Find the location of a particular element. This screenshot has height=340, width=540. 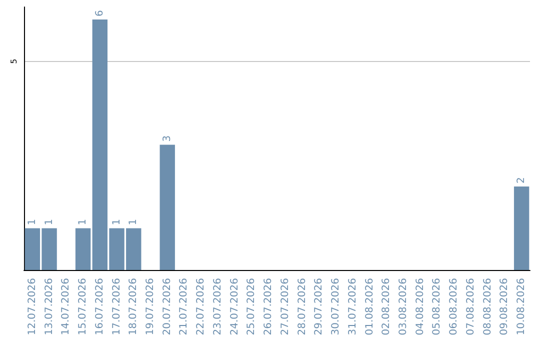

x-tick-label: 21.07.2026 is located at coordinates (184, 307).